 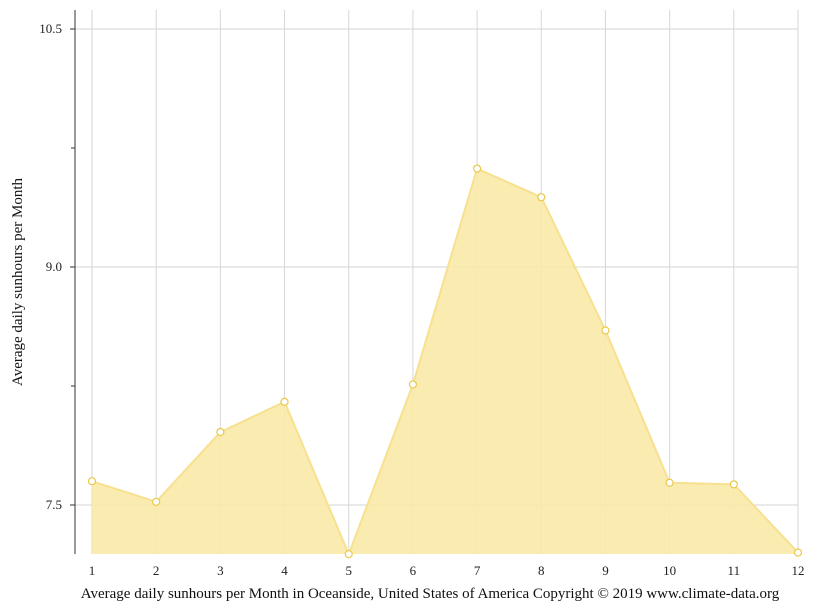 What do you see at coordinates (447, 570) in the screenshot?
I see `x-axis-ticks: 1 2 3 4 5 6 7 8 9 10 11 12` at bounding box center [447, 570].